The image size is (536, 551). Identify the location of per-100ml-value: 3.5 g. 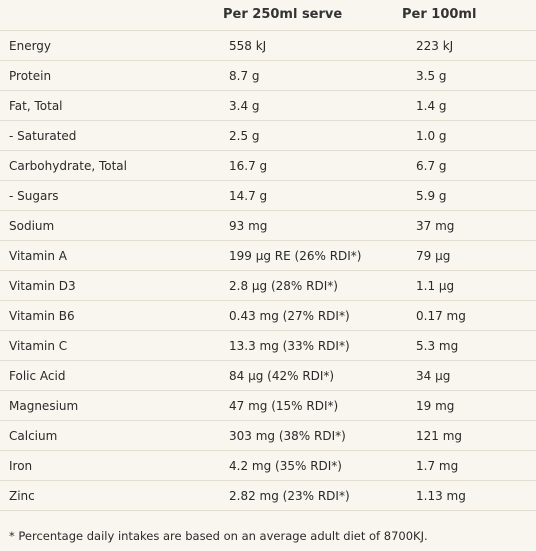
(431, 76).